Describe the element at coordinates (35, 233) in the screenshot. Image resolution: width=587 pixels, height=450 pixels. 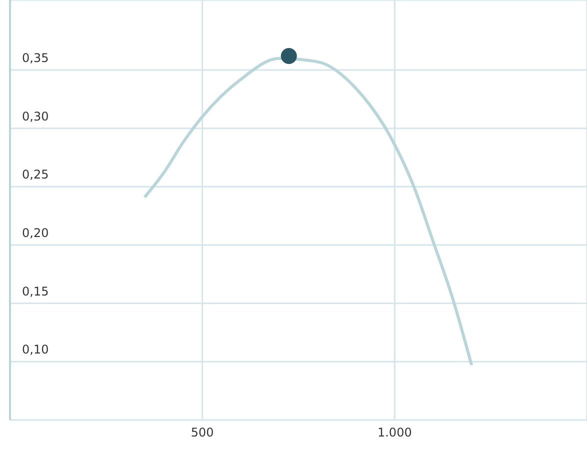
I see `y-tick-label: 0,20` at that location.